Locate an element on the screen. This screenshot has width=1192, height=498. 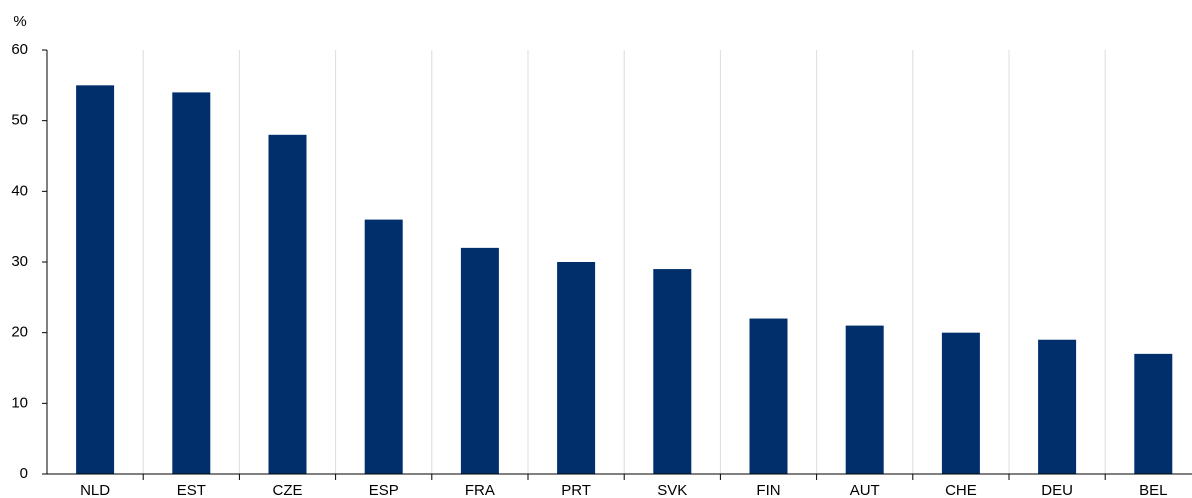
x-tick-label: FRA is located at coordinates (480, 490).